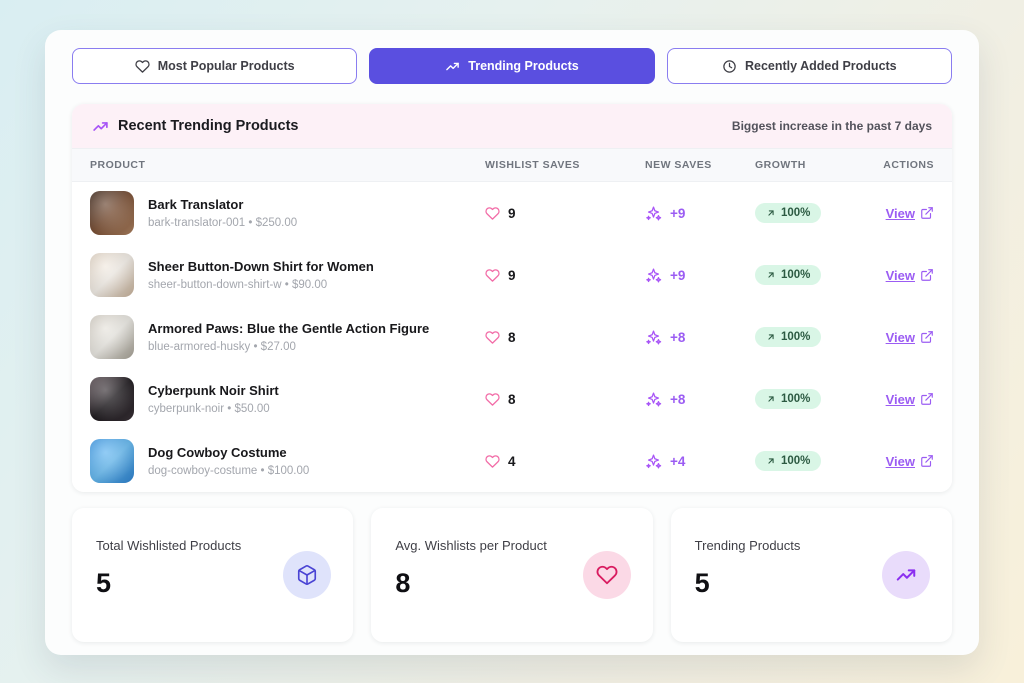  I want to click on tab-button: Recently Added Products, so click(809, 66).